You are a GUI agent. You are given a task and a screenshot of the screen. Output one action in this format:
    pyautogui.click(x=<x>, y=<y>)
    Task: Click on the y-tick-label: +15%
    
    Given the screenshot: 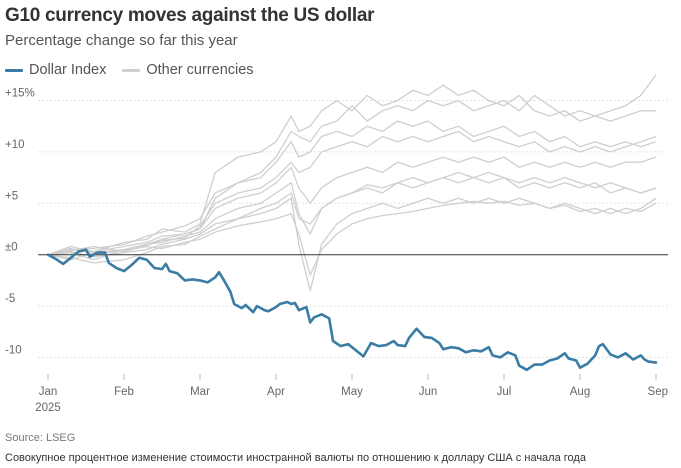 What is the action you would take?
    pyautogui.click(x=20, y=94)
    